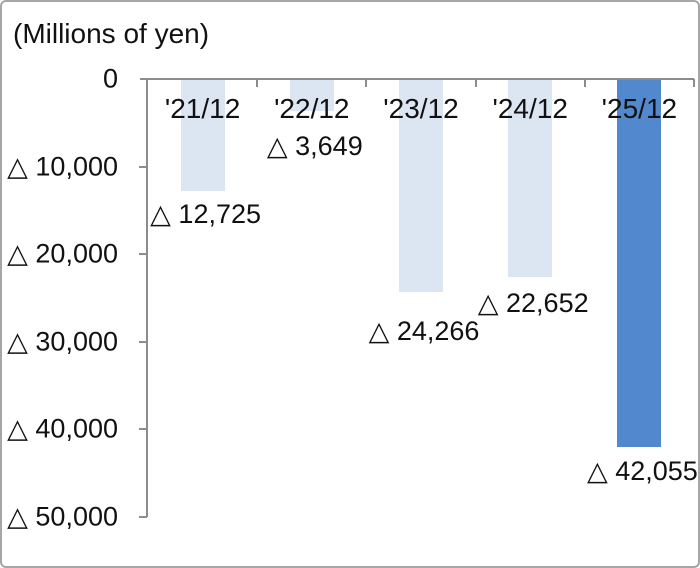 The height and width of the screenshot is (568, 700). What do you see at coordinates (639, 263) in the screenshot?
I see `bar-'25/12` at bounding box center [639, 263].